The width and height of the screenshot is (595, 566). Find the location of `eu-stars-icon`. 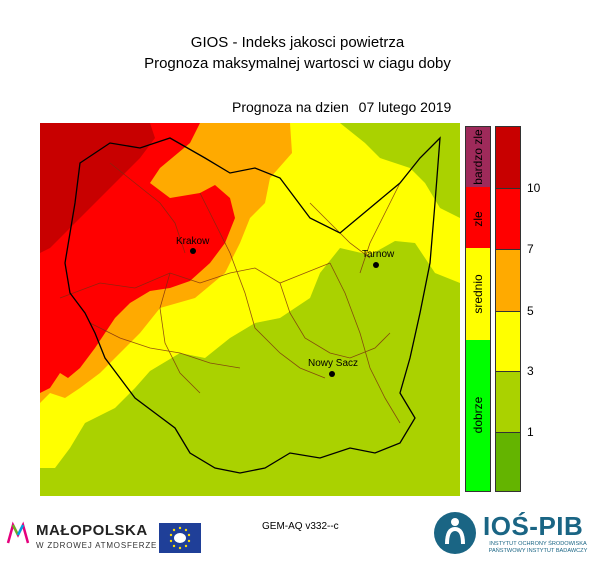

eu-stars-icon is located at coordinates (180, 538).